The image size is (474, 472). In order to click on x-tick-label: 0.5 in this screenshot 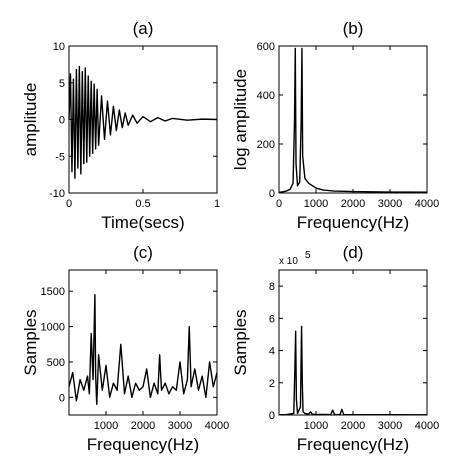, I will do `click(142, 204)`.